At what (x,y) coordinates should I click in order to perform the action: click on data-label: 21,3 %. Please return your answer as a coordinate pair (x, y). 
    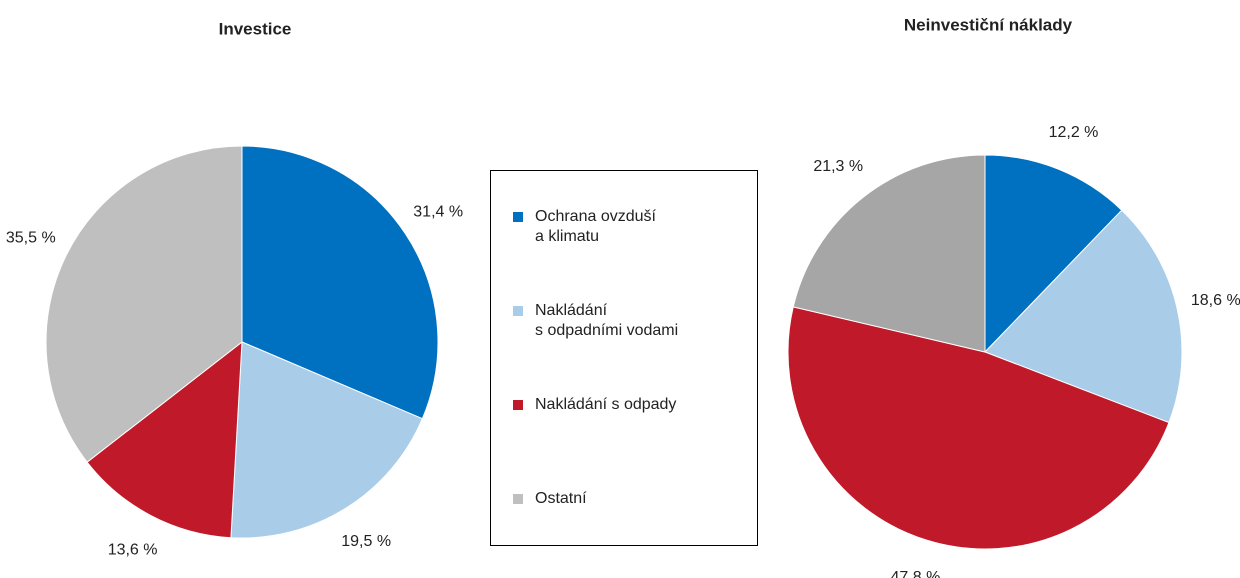
    Looking at the image, I should click on (838, 166).